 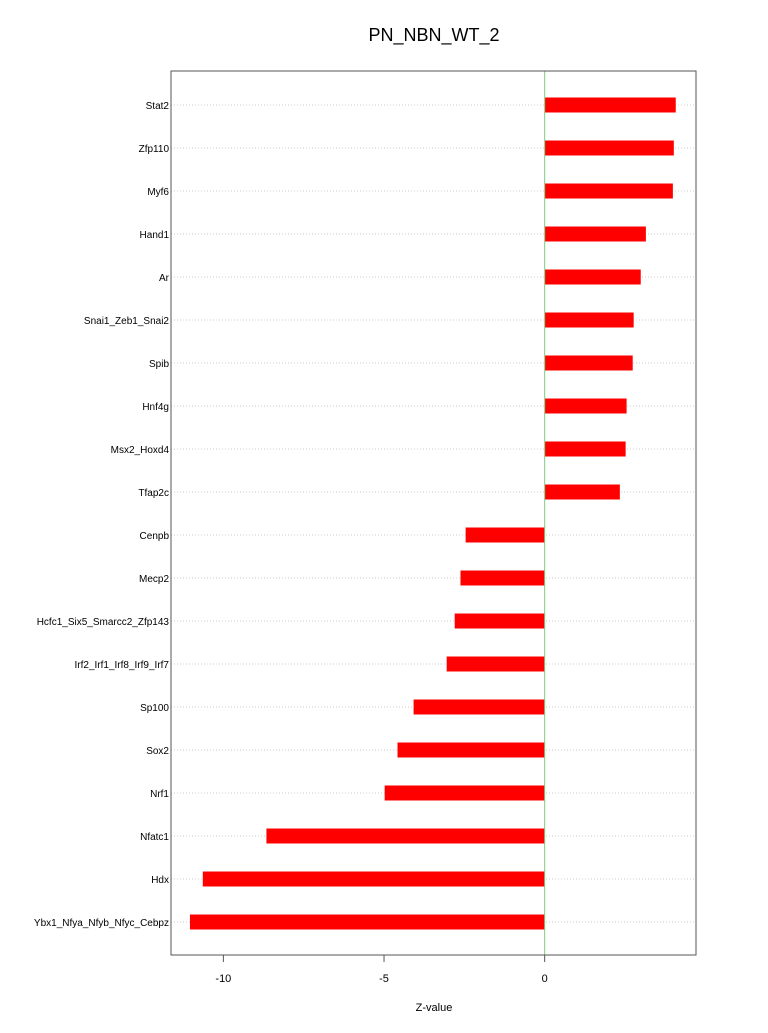 I want to click on category-label: Hcfc1_Six5_Smarcc2_Zfp143, so click(x=103, y=622).